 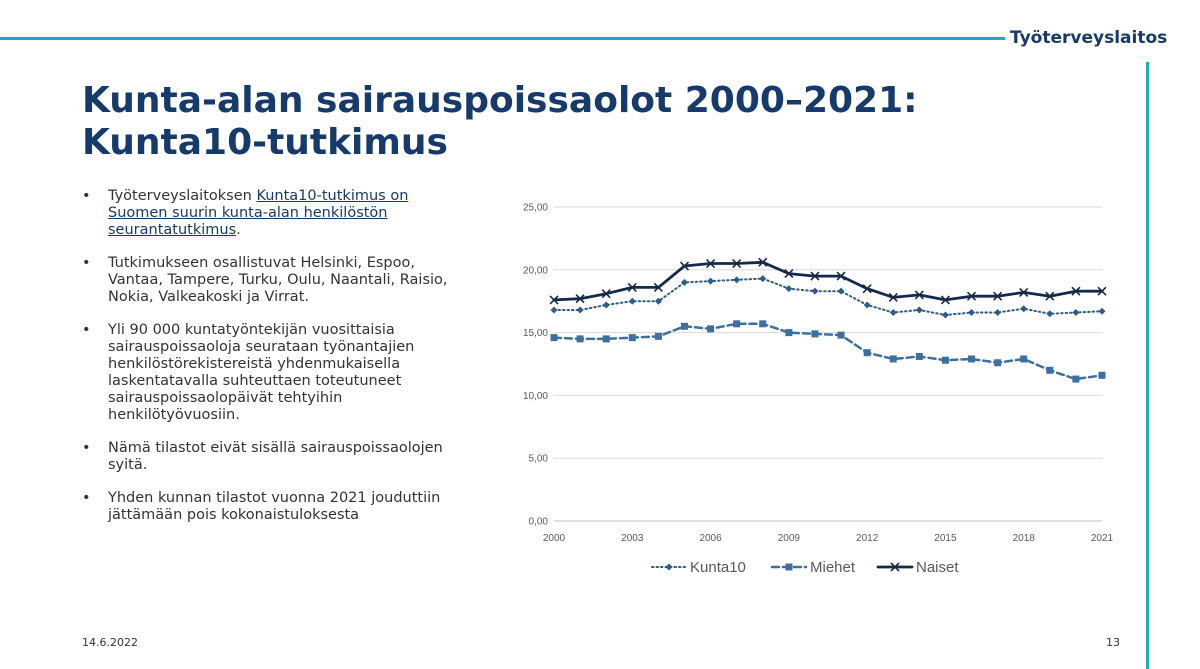 What do you see at coordinates (554, 538) in the screenshot?
I see `x-tick-label: 2000` at bounding box center [554, 538].